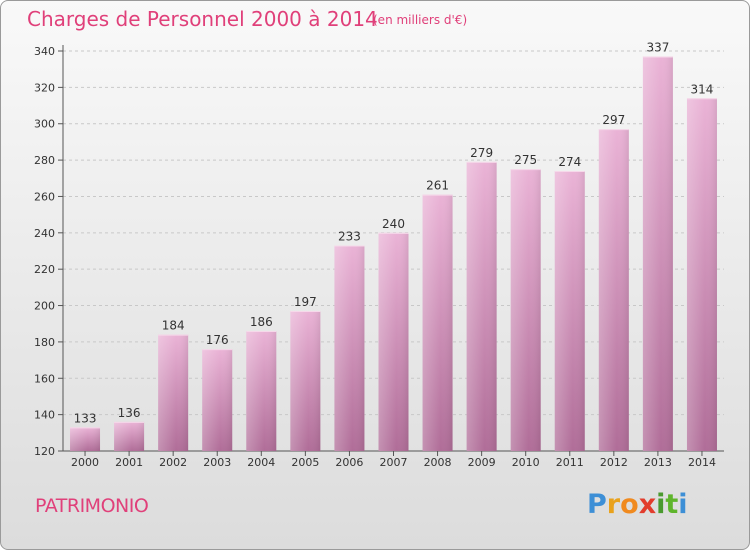  I want to click on data-label: 275, so click(525, 160).